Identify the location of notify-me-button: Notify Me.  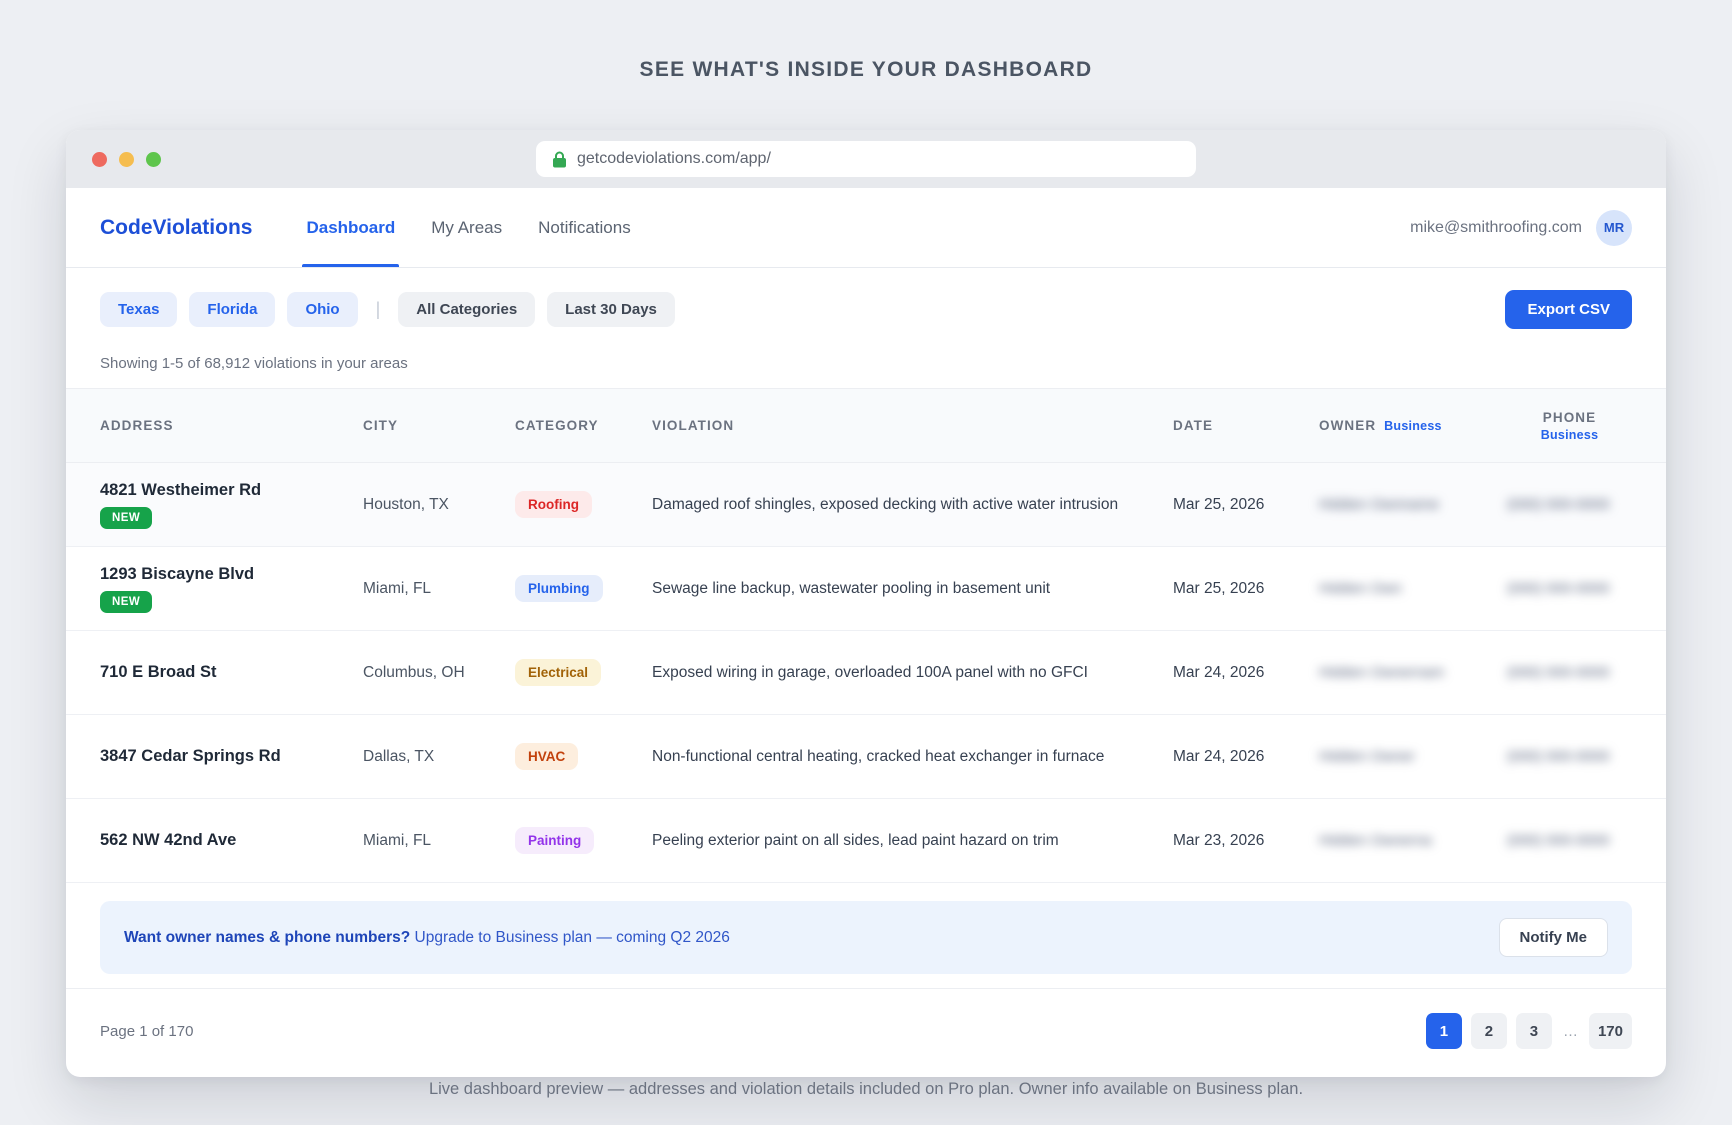
(1553, 937).